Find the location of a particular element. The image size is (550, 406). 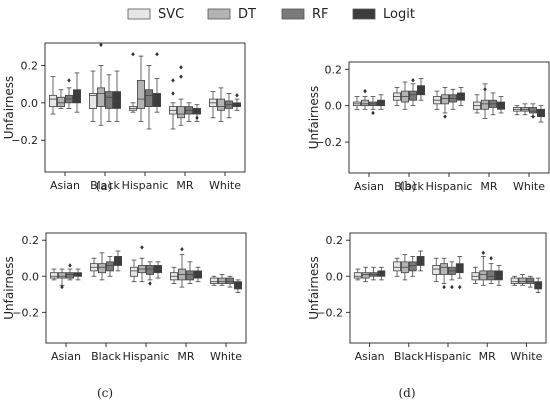

box-dt-white is located at coordinates (522, 280).